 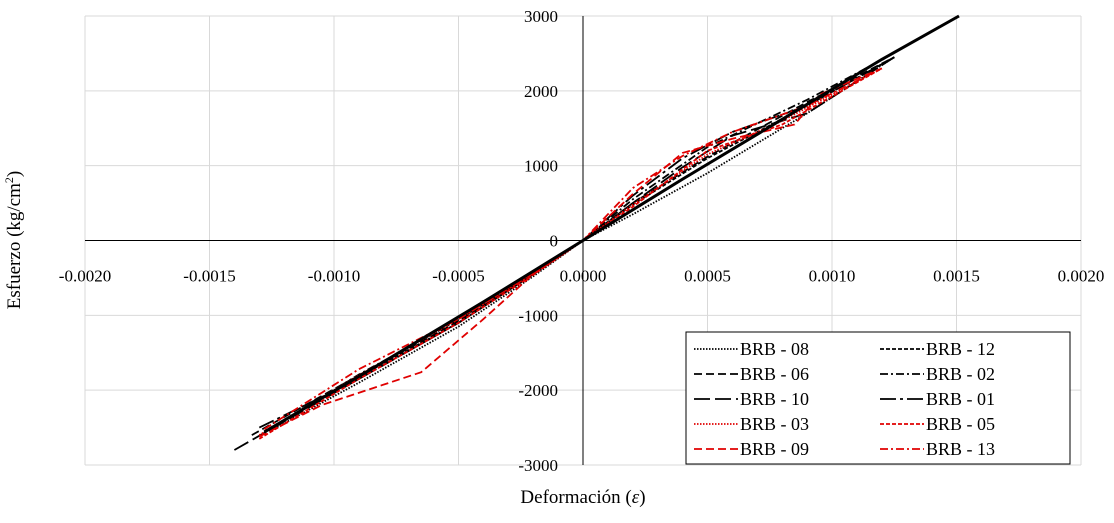 I want to click on legend-label: BRB - 09, so click(x=774, y=449).